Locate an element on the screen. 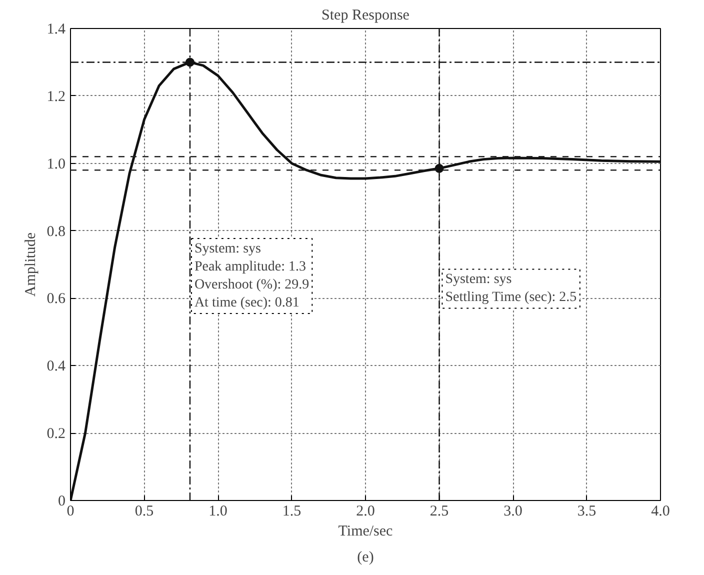 This screenshot has height=575, width=704. x-tick-label: 1.5 is located at coordinates (292, 512).